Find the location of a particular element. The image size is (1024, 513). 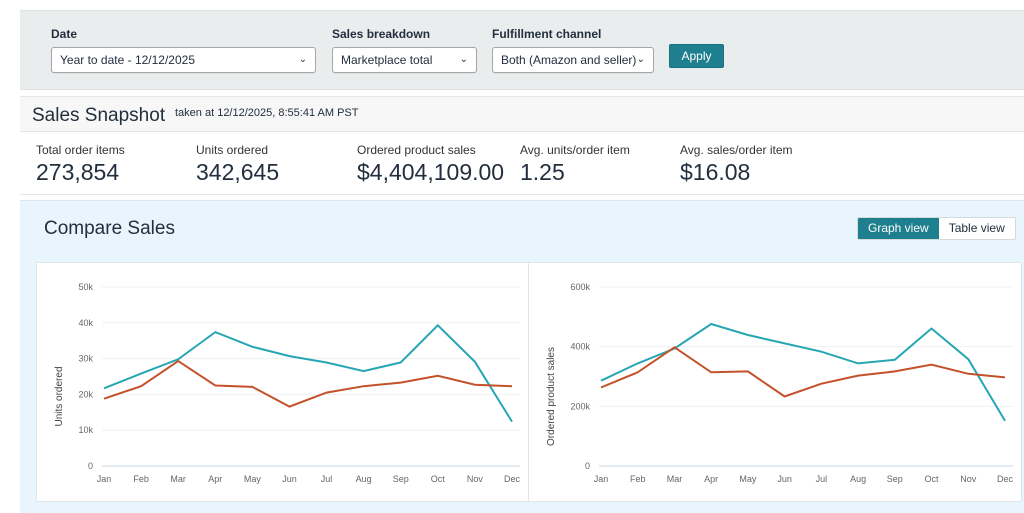

date-select: Year to date - 12/12/2025 ⌄ is located at coordinates (183, 60).